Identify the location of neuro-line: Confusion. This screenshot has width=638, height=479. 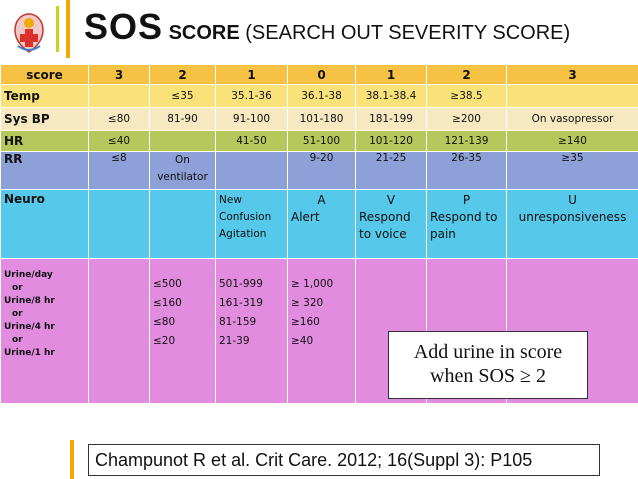
(245, 217).